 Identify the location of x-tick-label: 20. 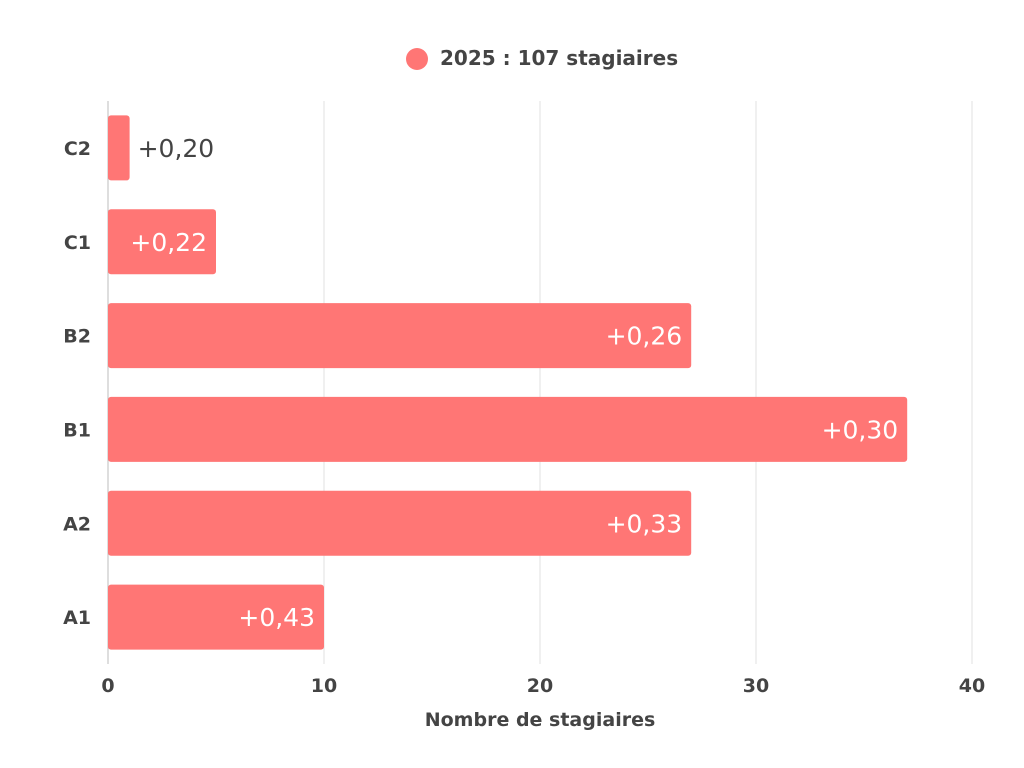
(540, 686).